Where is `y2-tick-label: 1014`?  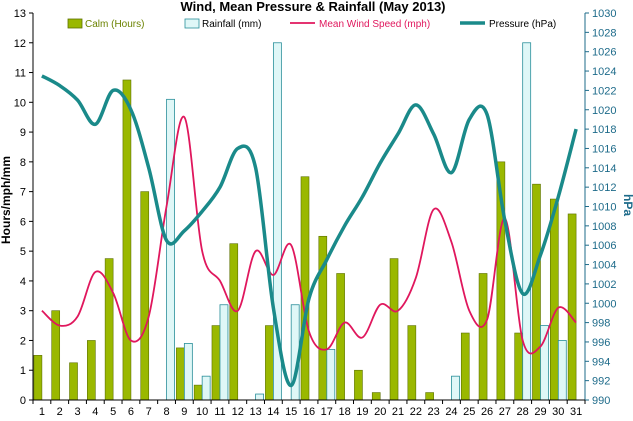
y2-tick-label: 1014 is located at coordinates (604, 169).